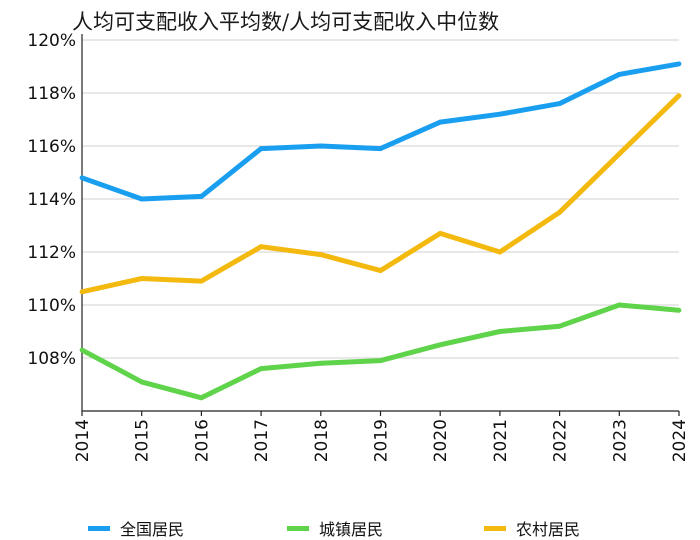 This screenshot has height=540, width=700. Describe the element at coordinates (262, 440) in the screenshot. I see `x-tick-label: 2017` at that location.